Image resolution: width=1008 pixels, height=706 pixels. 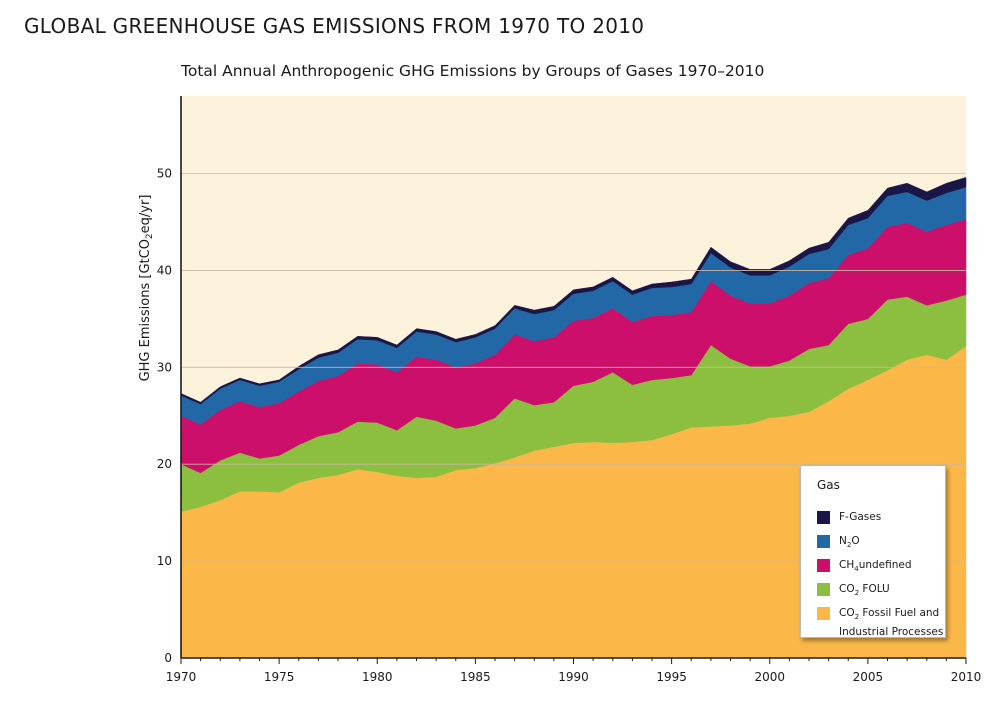 What do you see at coordinates (164, 464) in the screenshot?
I see `y-tick-label: 20` at bounding box center [164, 464].